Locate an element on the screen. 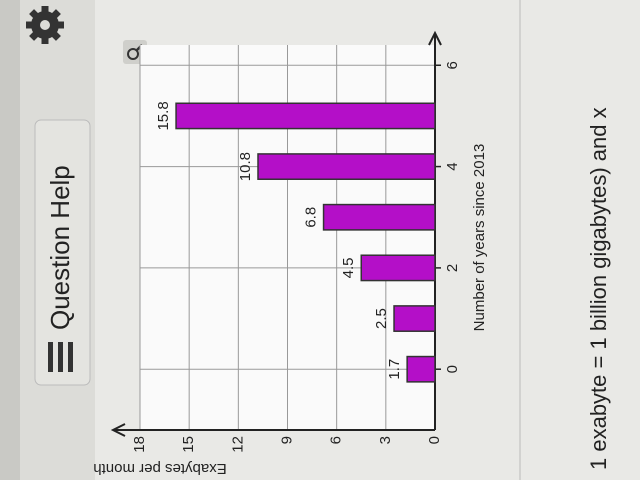 This screenshot has width=640, height=480. top-strip is located at coordinates (10, 240).